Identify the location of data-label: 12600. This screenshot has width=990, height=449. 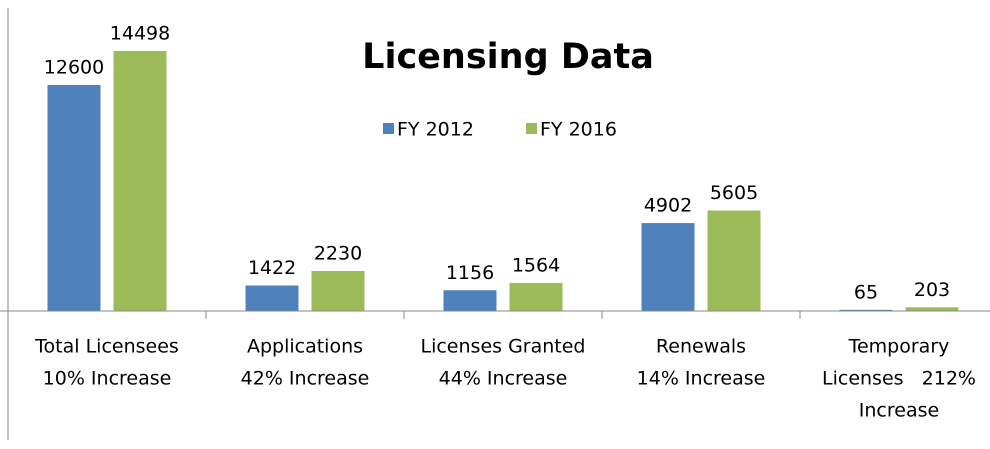
(74, 67).